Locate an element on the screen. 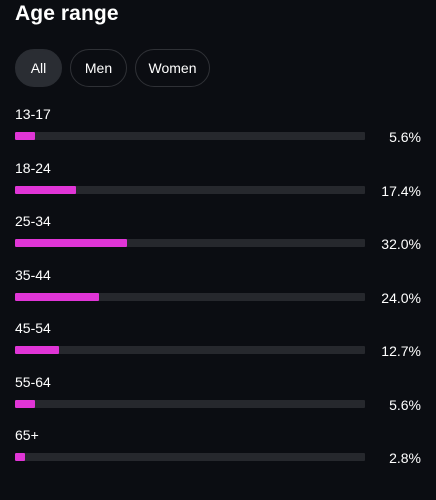 Image resolution: width=436 pixels, height=500 pixels. age-row-65-plus: 65+ 2.8% is located at coordinates (220, 452).